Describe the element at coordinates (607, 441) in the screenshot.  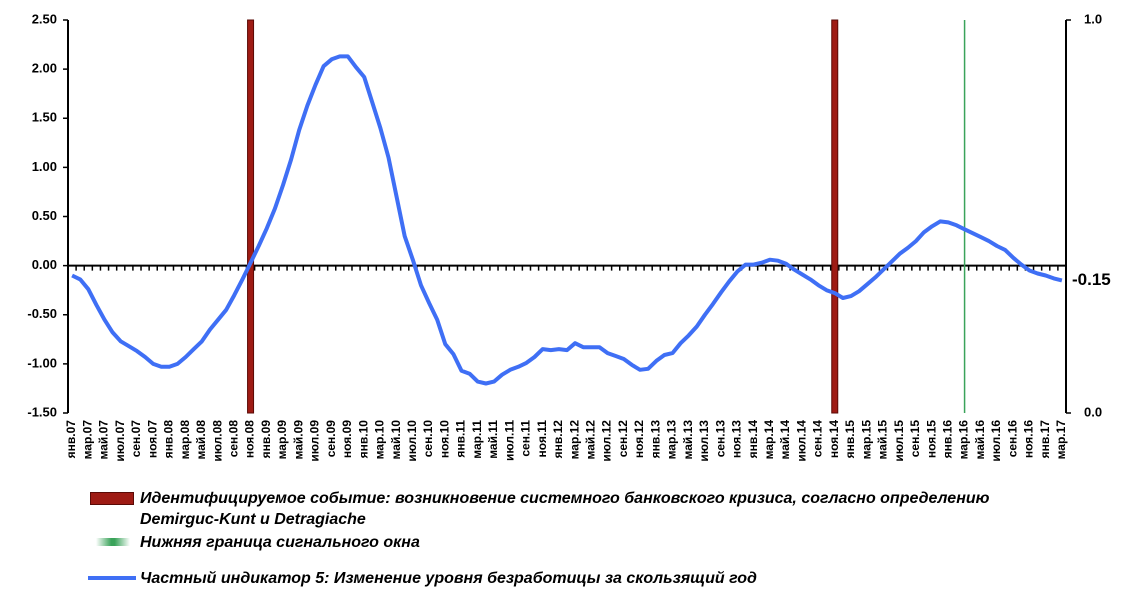
I see `x-tick-label: июл.12` at that location.